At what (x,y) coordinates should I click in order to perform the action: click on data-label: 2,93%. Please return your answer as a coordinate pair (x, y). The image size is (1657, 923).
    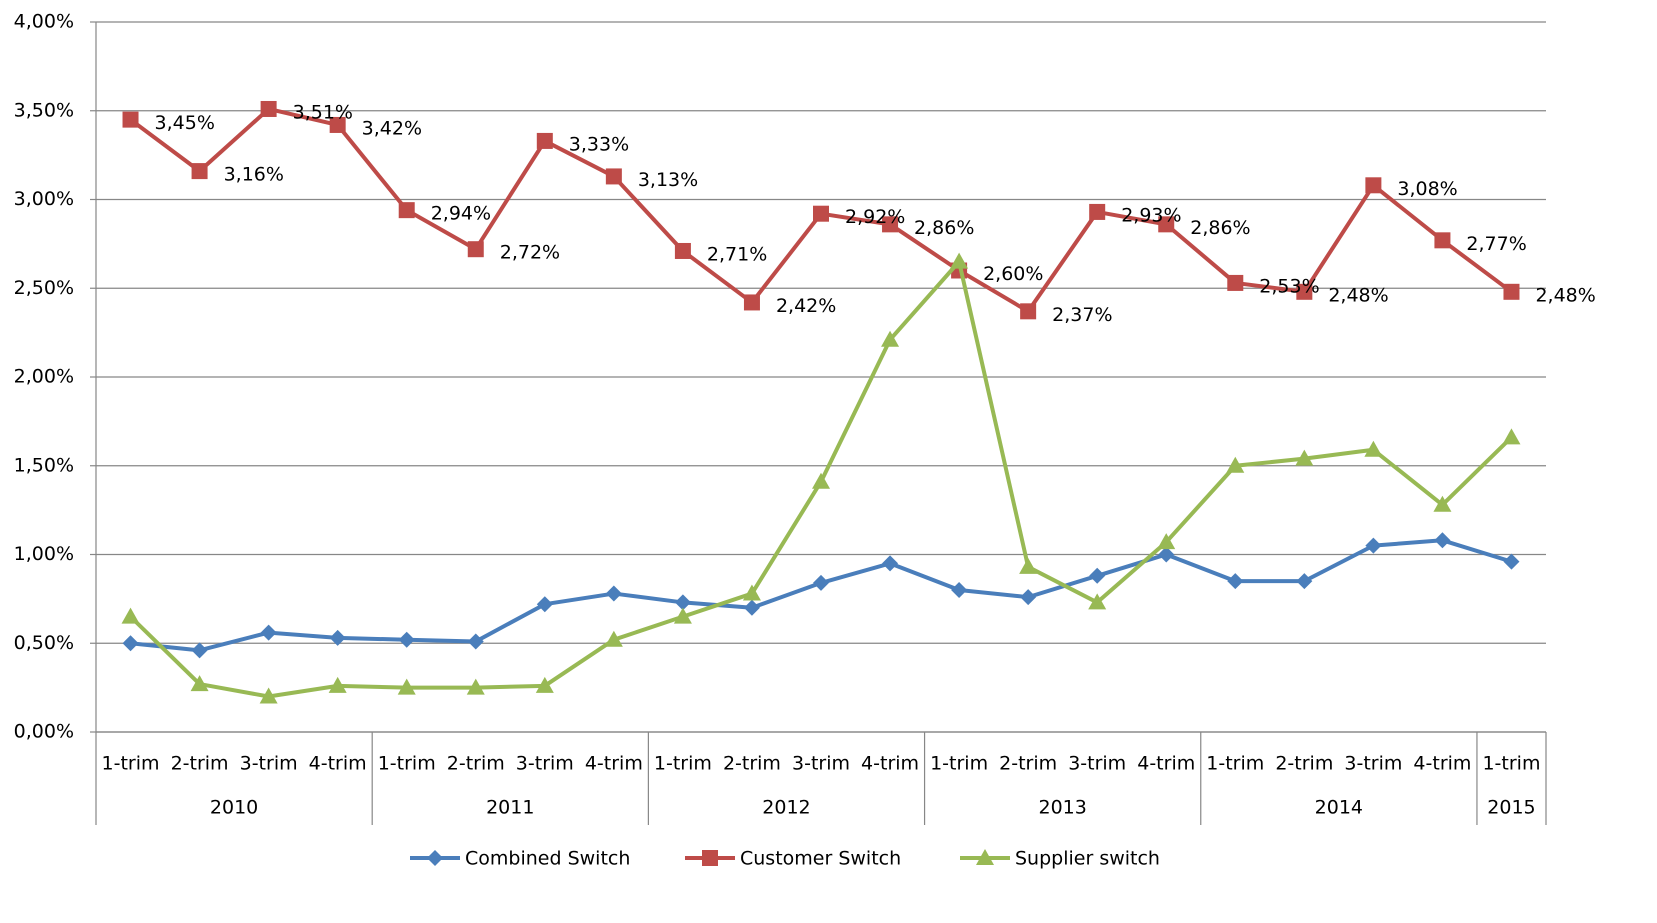
    Looking at the image, I should click on (1151, 215).